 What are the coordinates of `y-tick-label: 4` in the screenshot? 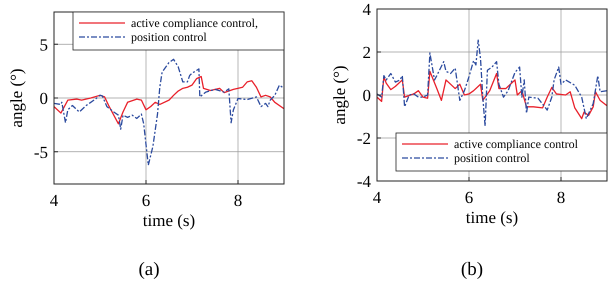 It's located at (367, 9).